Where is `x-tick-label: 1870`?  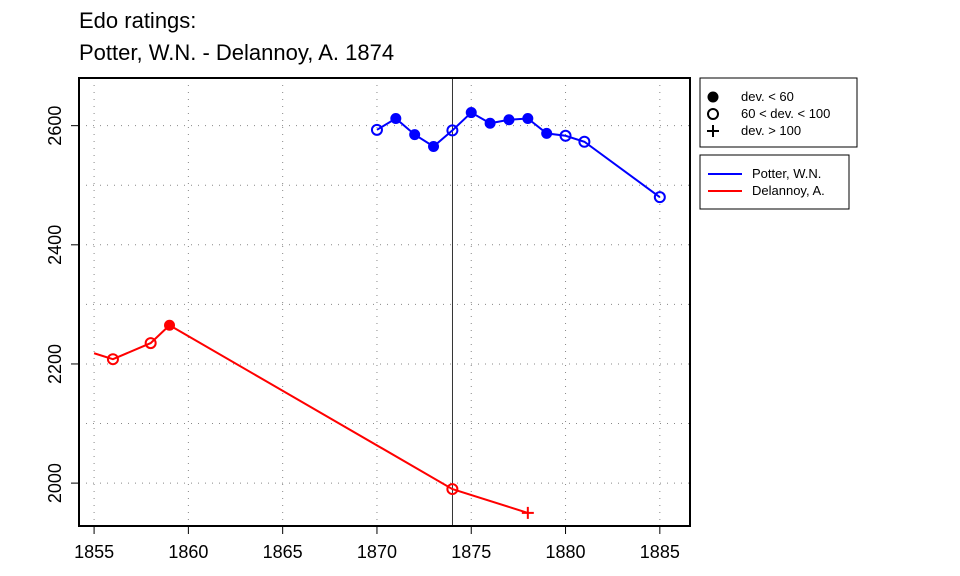
x-tick-label: 1870 is located at coordinates (377, 552).